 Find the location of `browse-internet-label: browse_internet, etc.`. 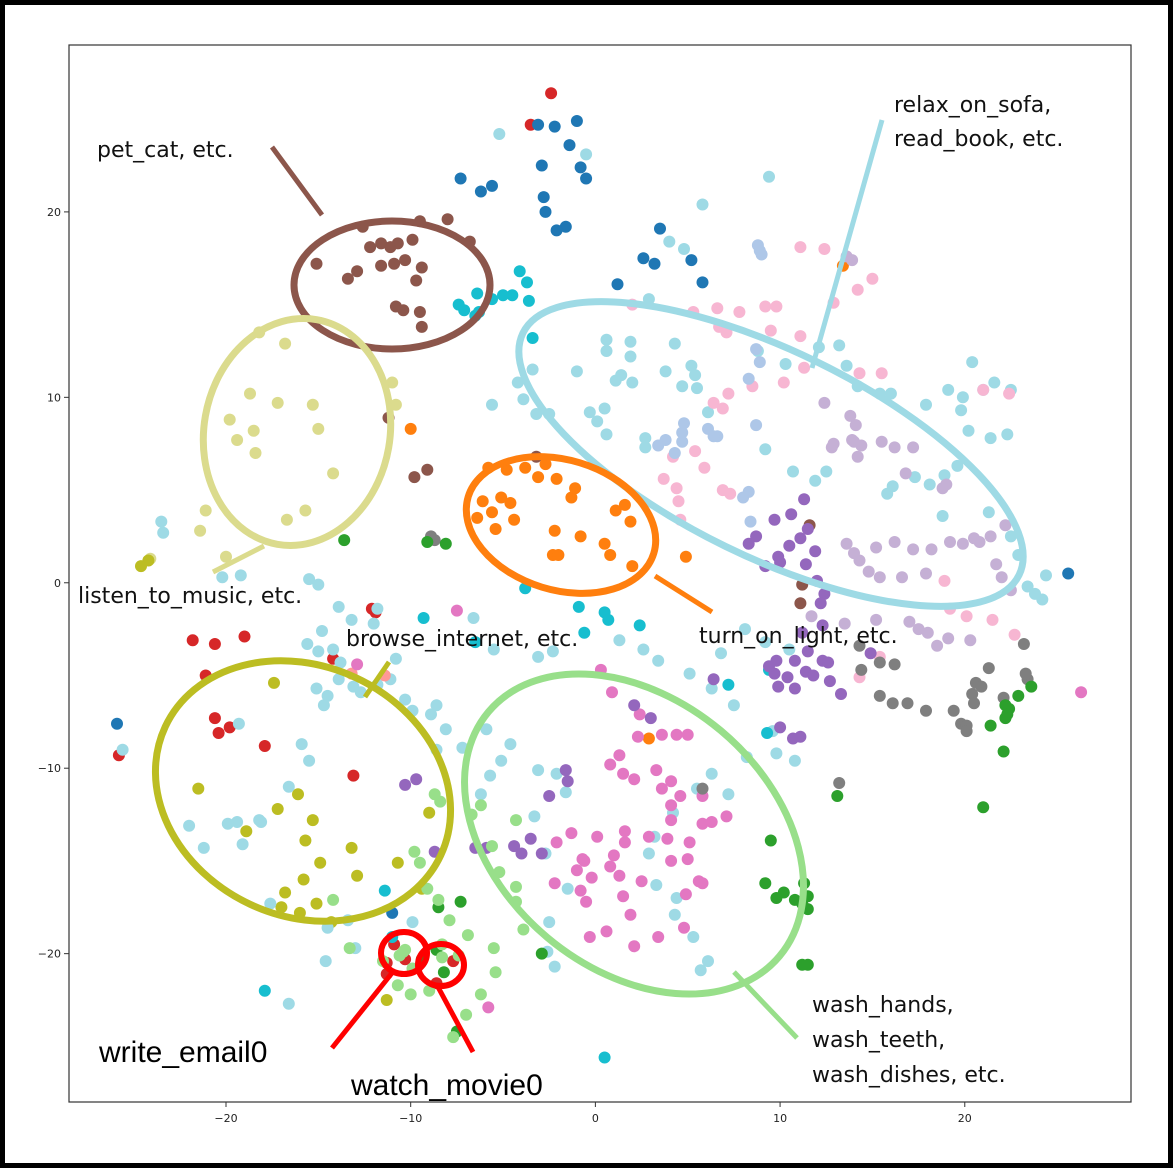

browse-internet-label: browse_internet, etc. is located at coordinates (462, 639).